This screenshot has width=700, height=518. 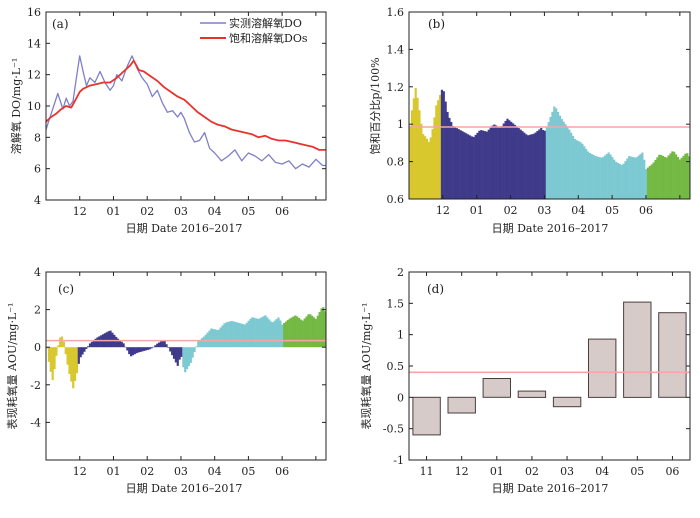 I want to click on panel-b-xtick-label: 01, so click(x=477, y=210).